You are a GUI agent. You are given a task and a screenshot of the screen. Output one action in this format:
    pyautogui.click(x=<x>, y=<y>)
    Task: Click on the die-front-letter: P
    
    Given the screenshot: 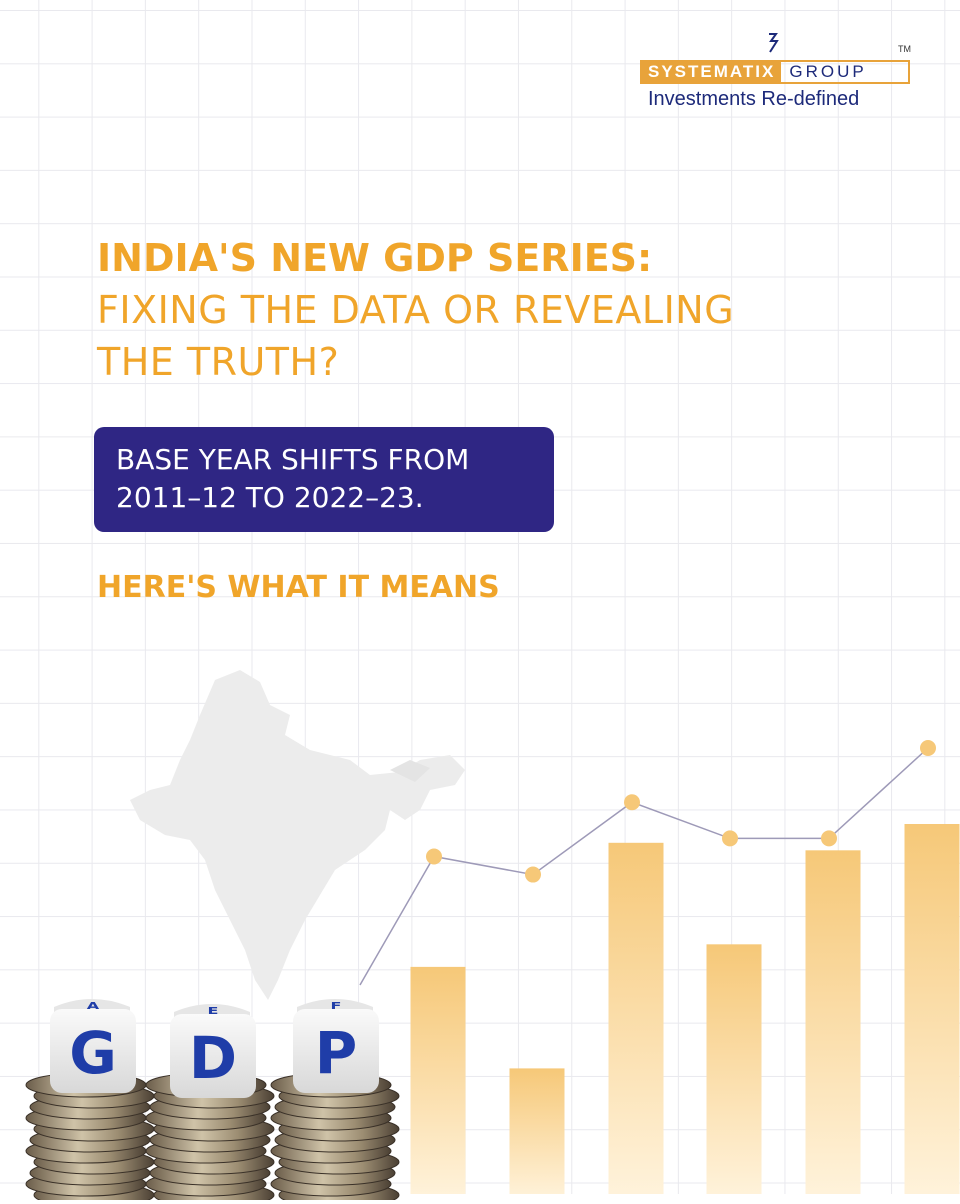 What is the action you would take?
    pyautogui.click(x=336, y=1053)
    